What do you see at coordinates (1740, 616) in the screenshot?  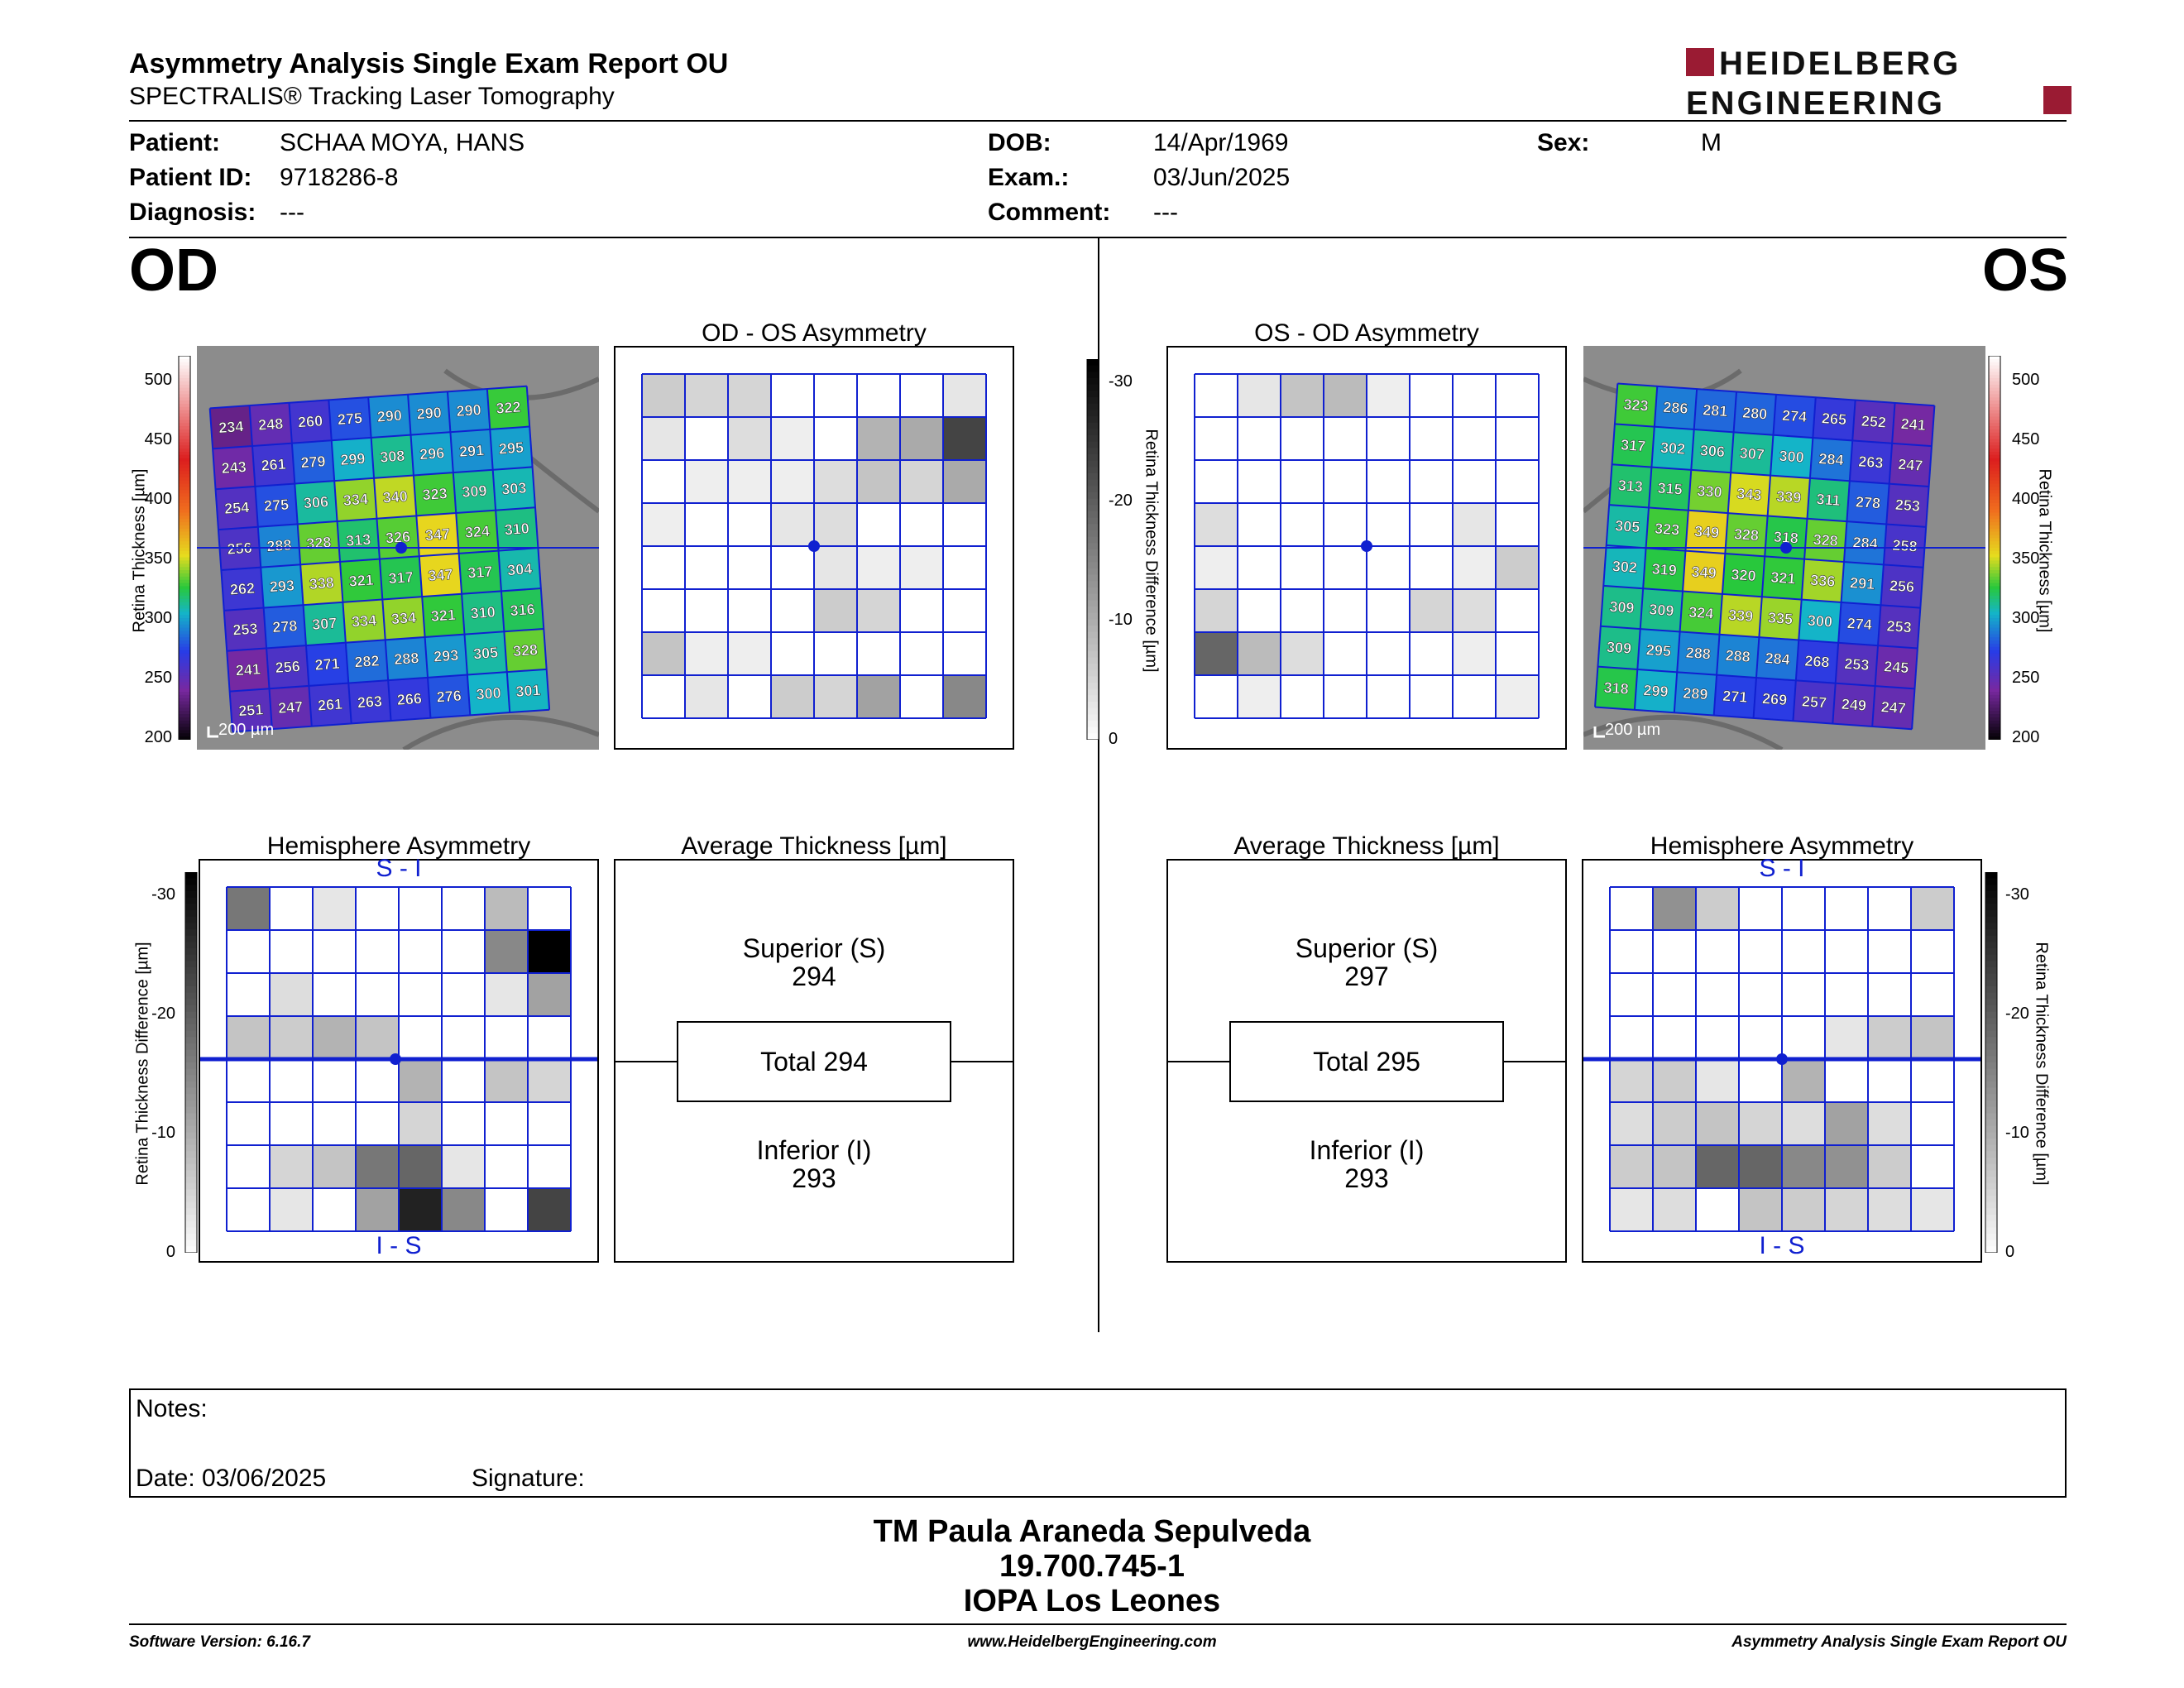 I see `os-thickness-value: 339` at bounding box center [1740, 616].